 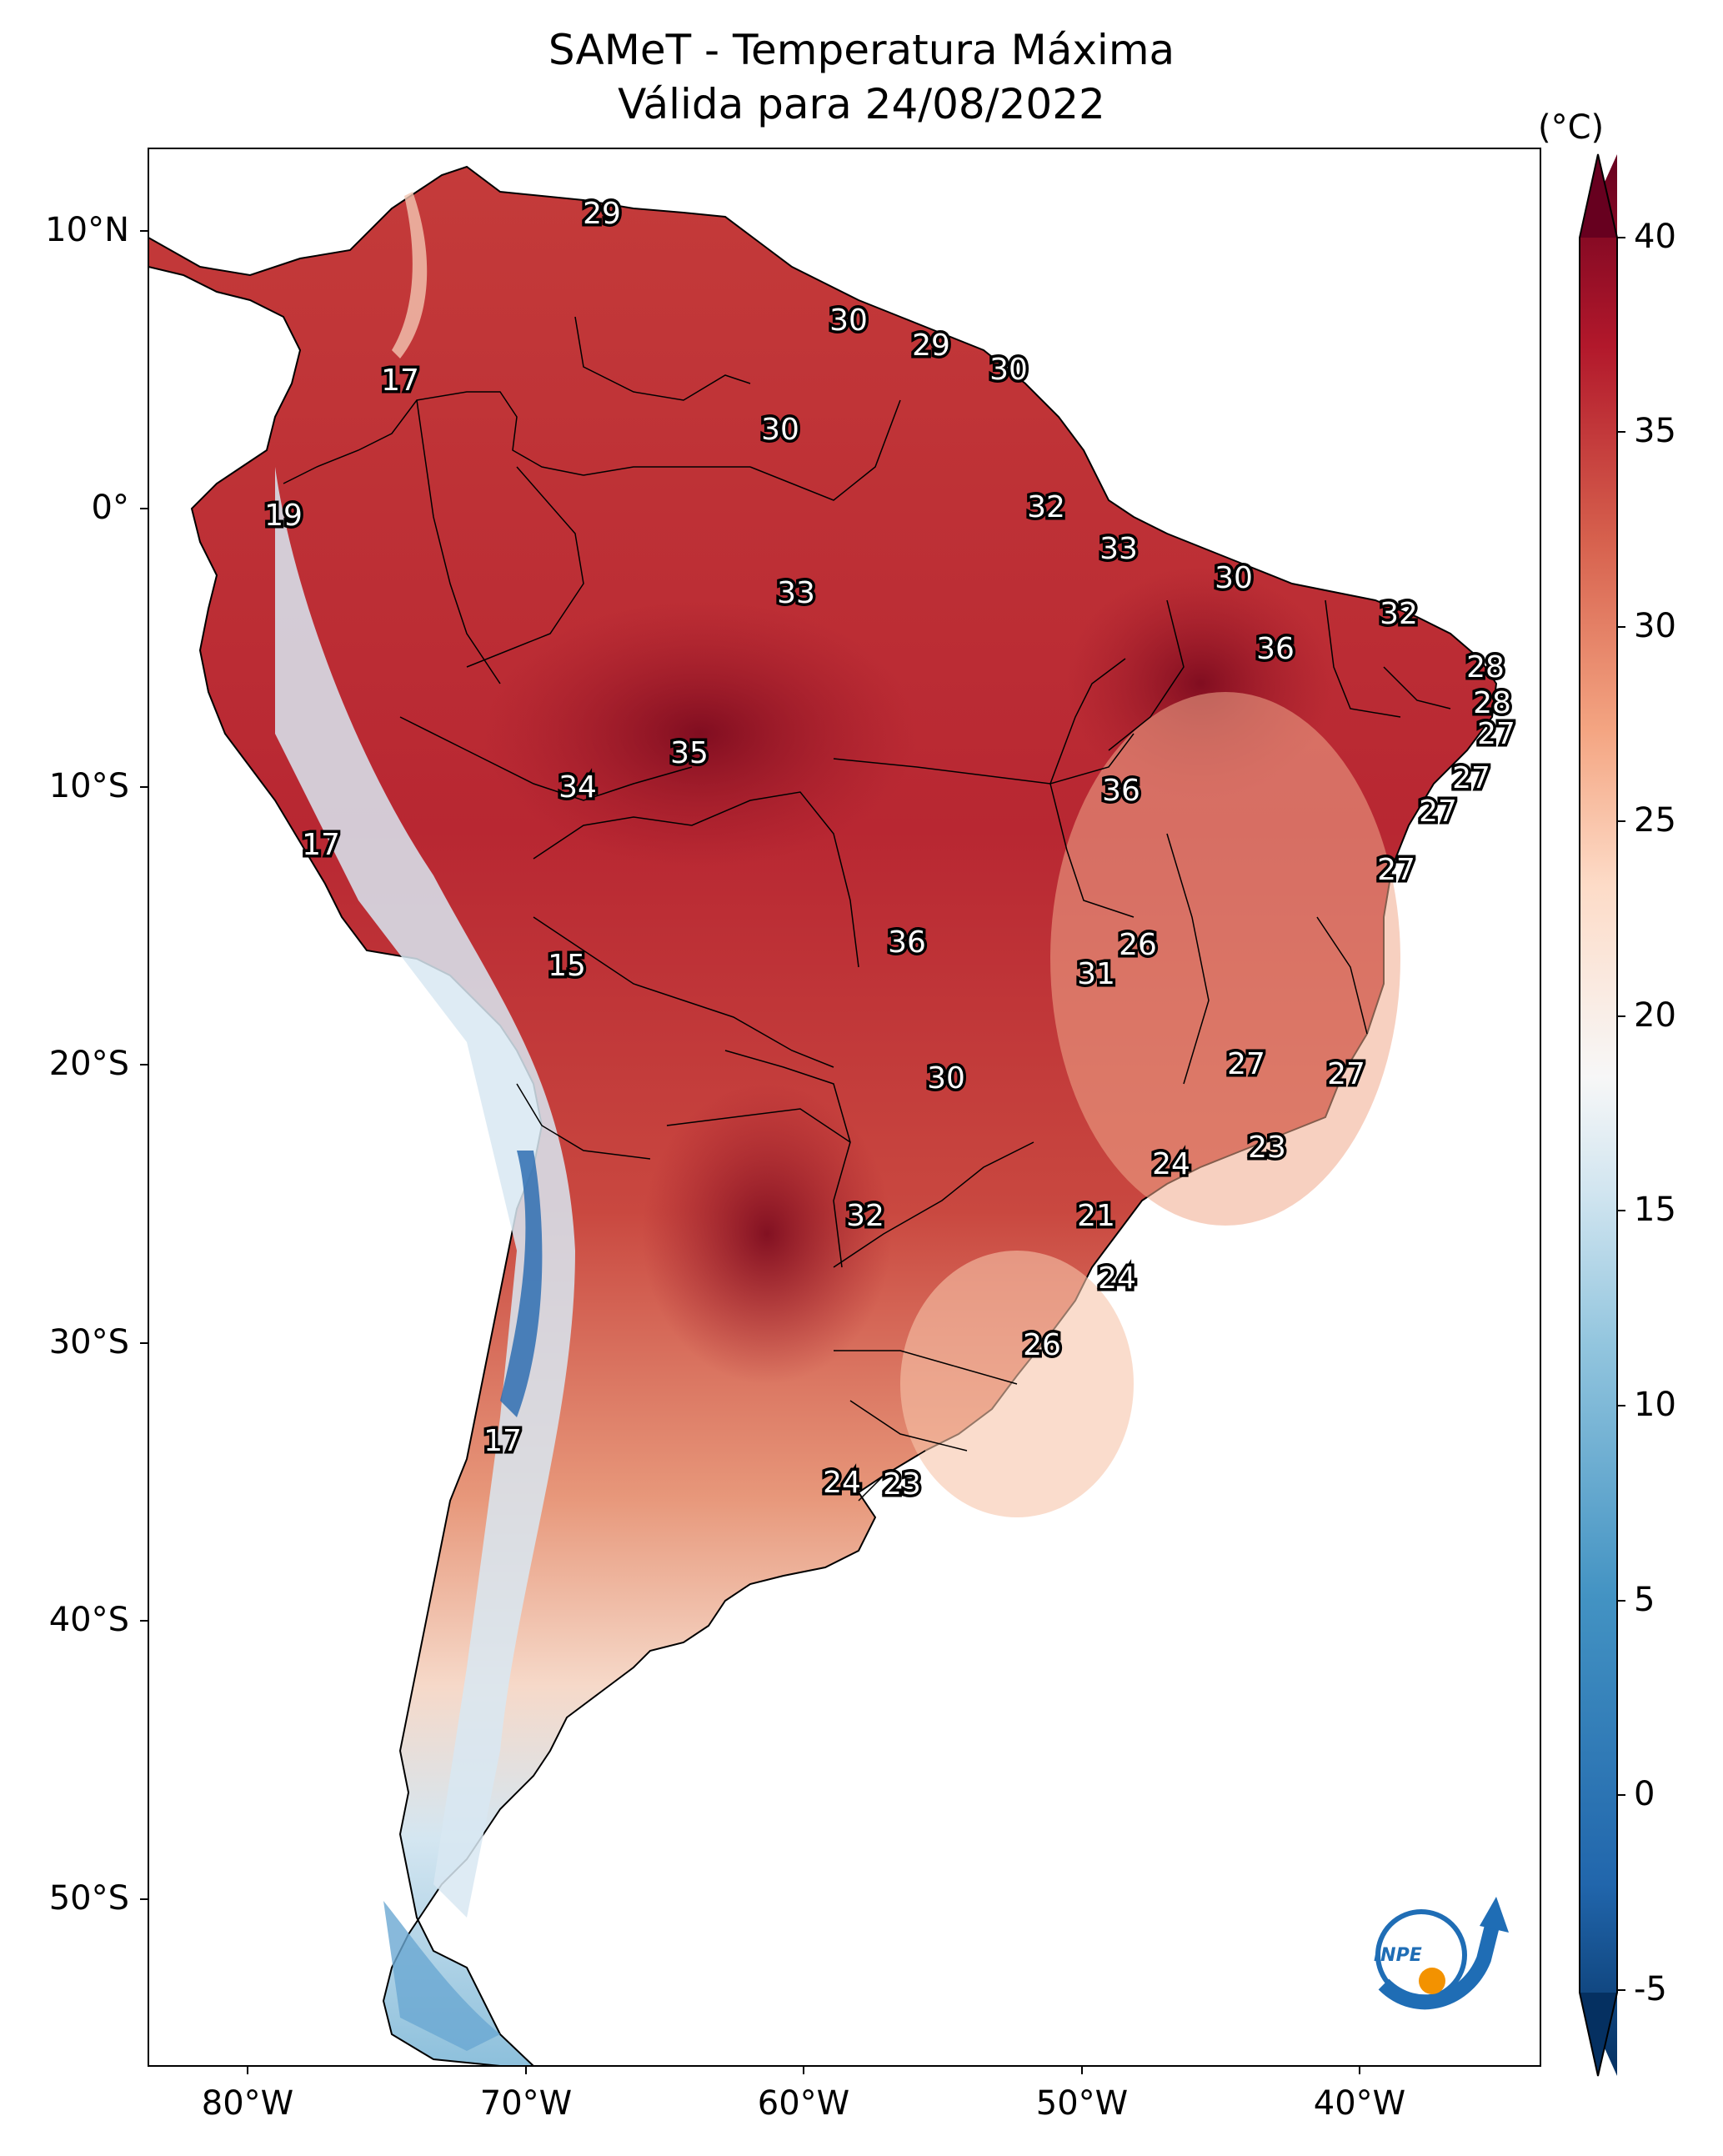 What do you see at coordinates (1360, 2103) in the screenshot?
I see `lon-tick-label: 40°W` at bounding box center [1360, 2103].